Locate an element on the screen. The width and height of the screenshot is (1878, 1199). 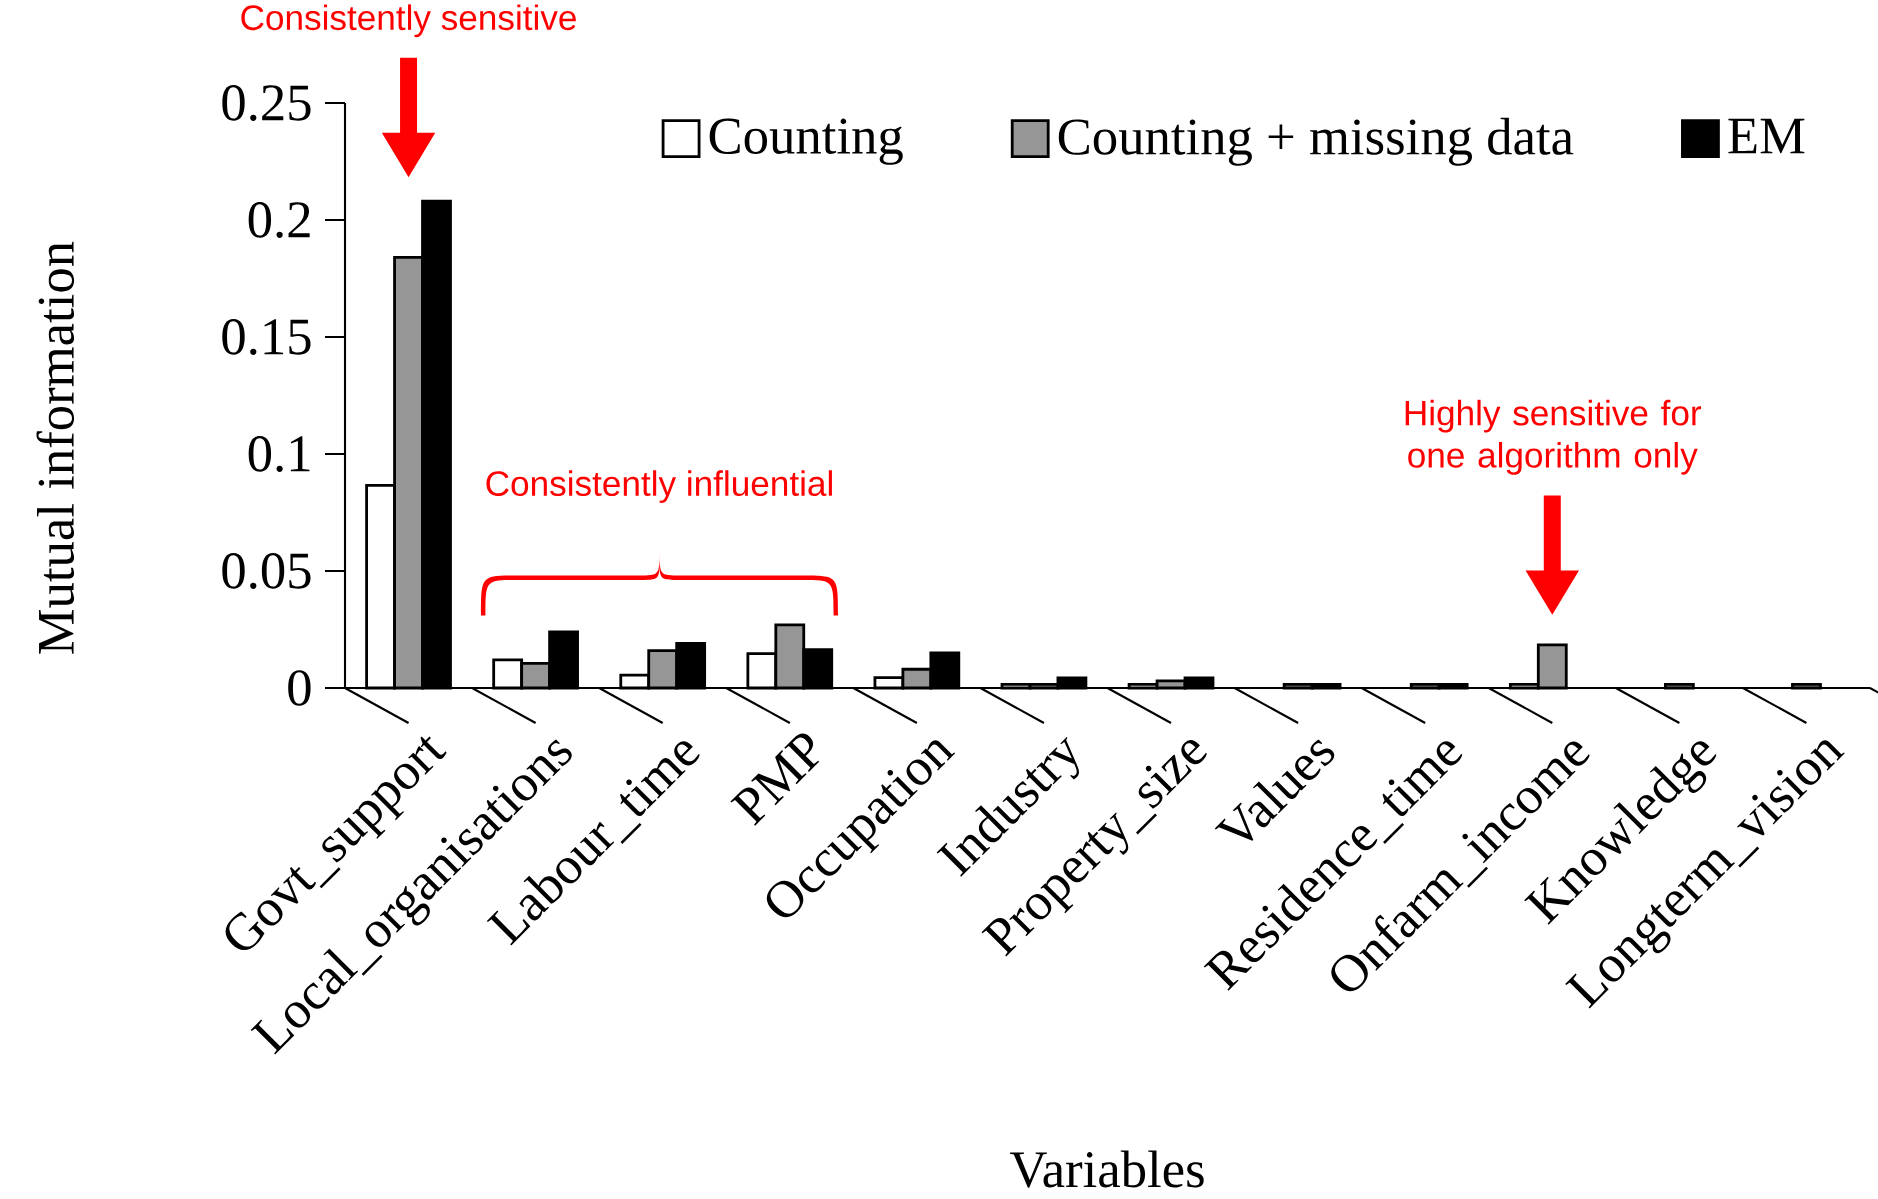
y-tick-label: 0.15 is located at coordinates (266, 337).